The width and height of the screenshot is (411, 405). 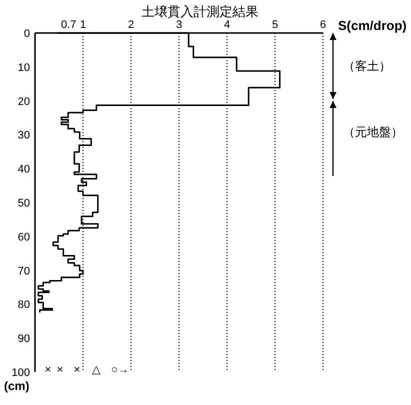 What do you see at coordinates (24, 271) in the screenshot?
I see `y-tick-label: 70` at bounding box center [24, 271].